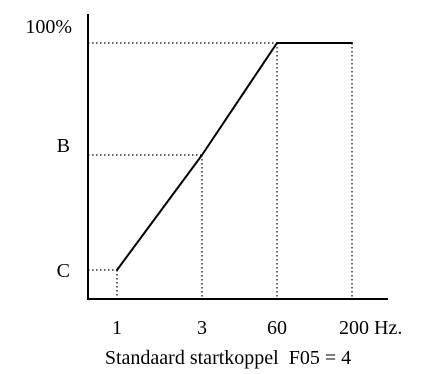 The width and height of the screenshot is (424, 374). What do you see at coordinates (228, 358) in the screenshot?
I see `chart-caption: Standaard startkoppel F05 = 4` at bounding box center [228, 358].